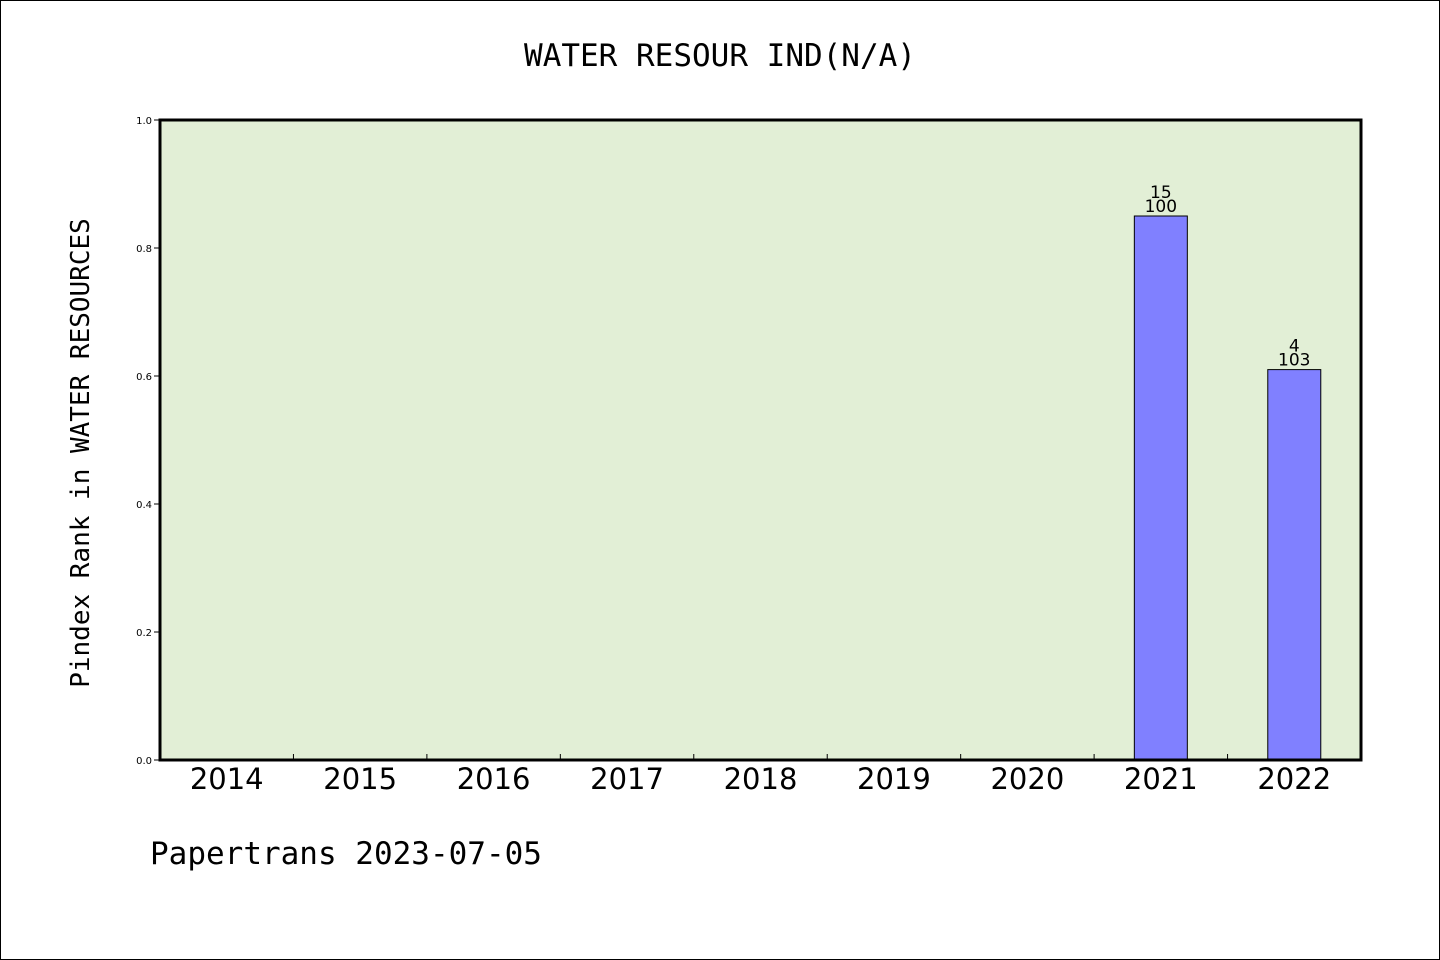  What do you see at coordinates (81, 453) in the screenshot?
I see `y-axis-label: Pindex Rank in WATER RESOURCES` at bounding box center [81, 453].